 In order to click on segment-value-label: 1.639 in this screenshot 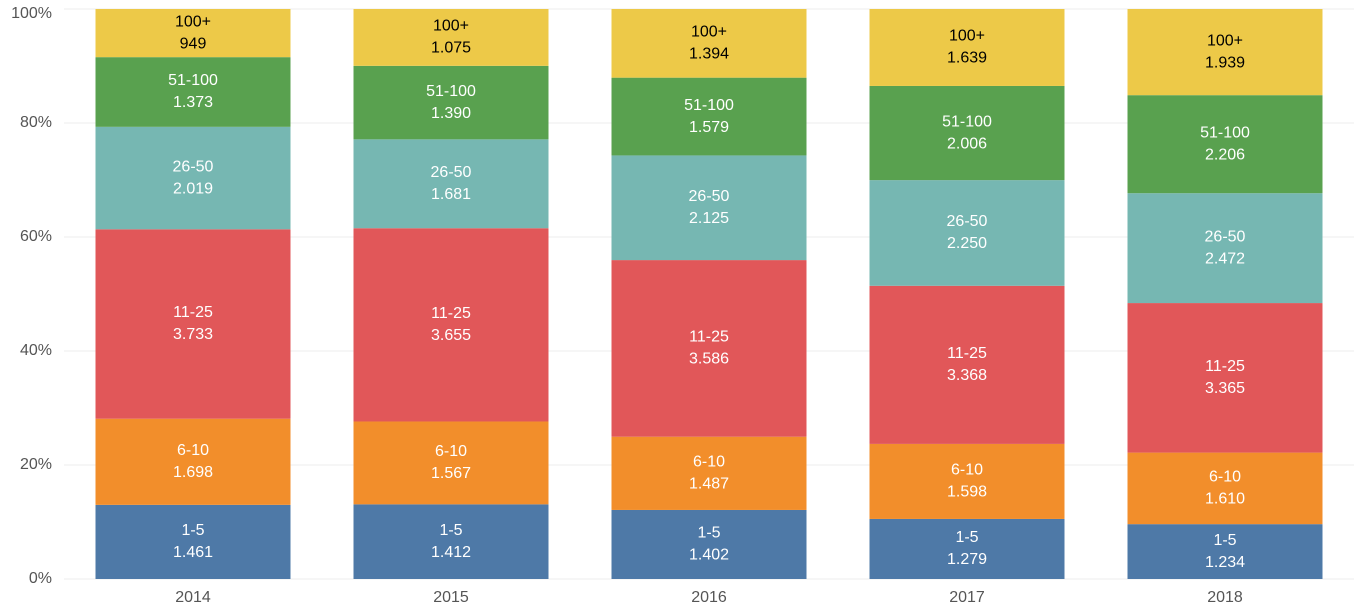, I will do `click(967, 58)`.